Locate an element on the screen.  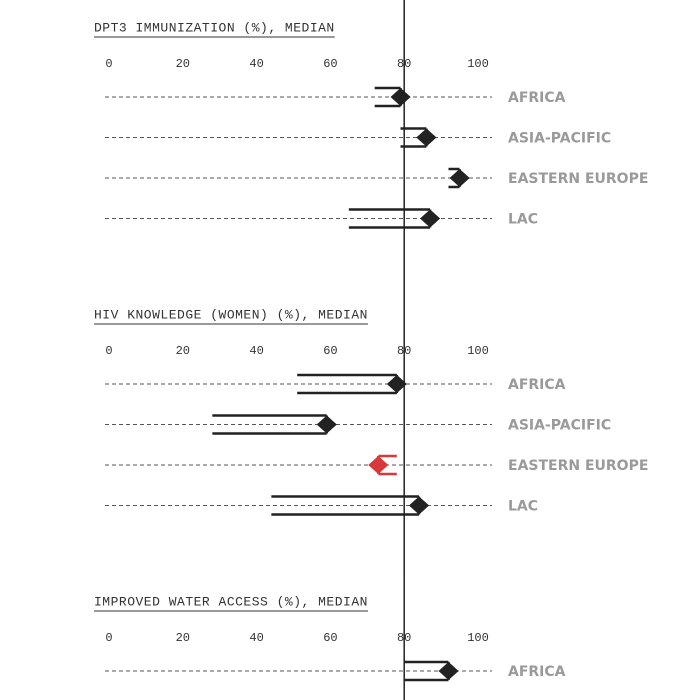
panel-title: IMPROVED WATER ACCESS (%), MEDIAN is located at coordinates (231, 601).